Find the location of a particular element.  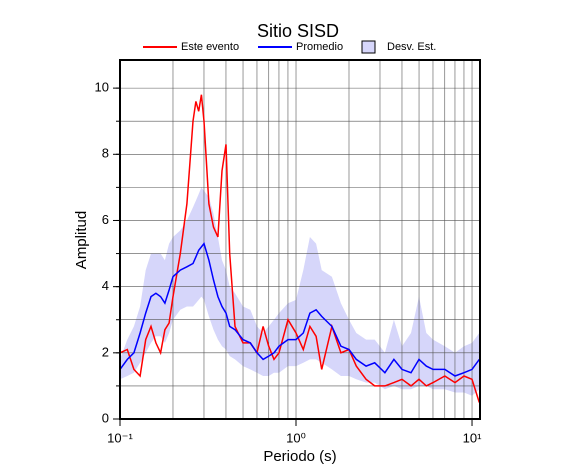

y-axis-label: Amplitud is located at coordinates (81, 240).